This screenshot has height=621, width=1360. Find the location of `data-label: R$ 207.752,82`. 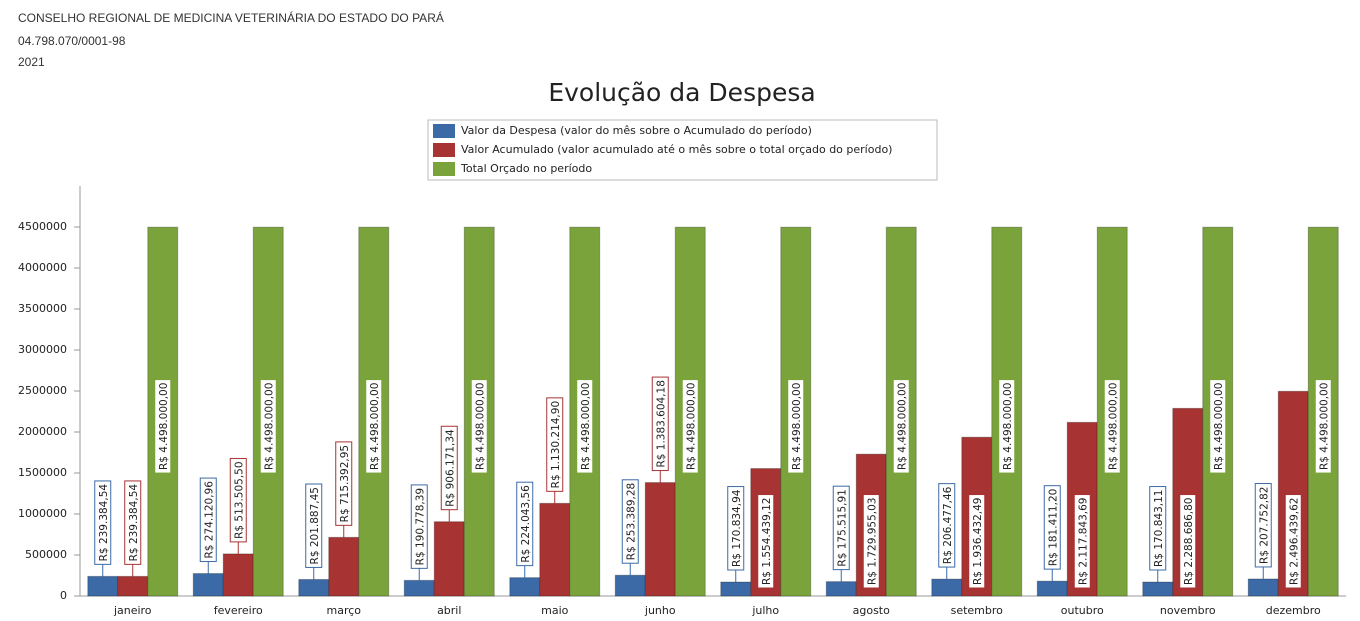

data-label: R$ 207.752,82 is located at coordinates (1263, 525).